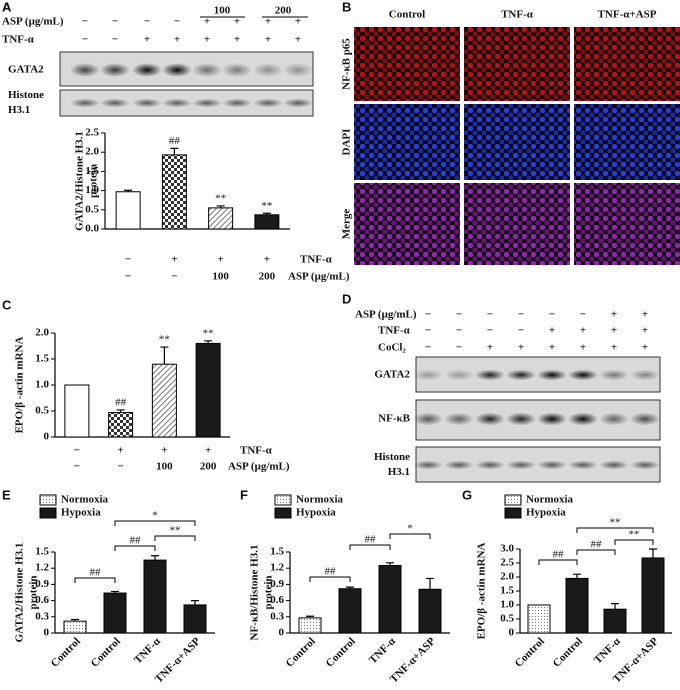 The width and height of the screenshot is (680, 690). I want to click on condition-name: CoCl₂, so click(392, 348).